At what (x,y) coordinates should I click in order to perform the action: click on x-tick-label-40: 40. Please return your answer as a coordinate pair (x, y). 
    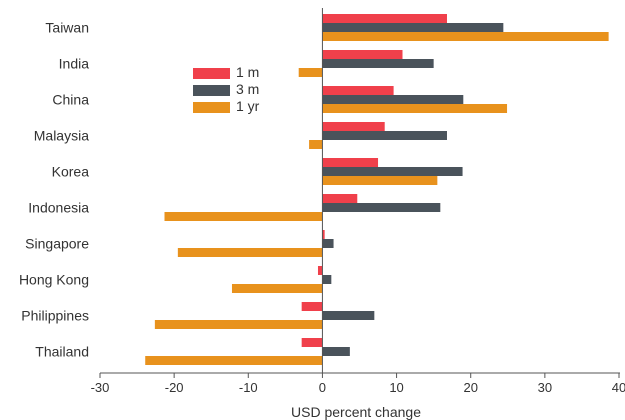
    Looking at the image, I should click on (618, 387).